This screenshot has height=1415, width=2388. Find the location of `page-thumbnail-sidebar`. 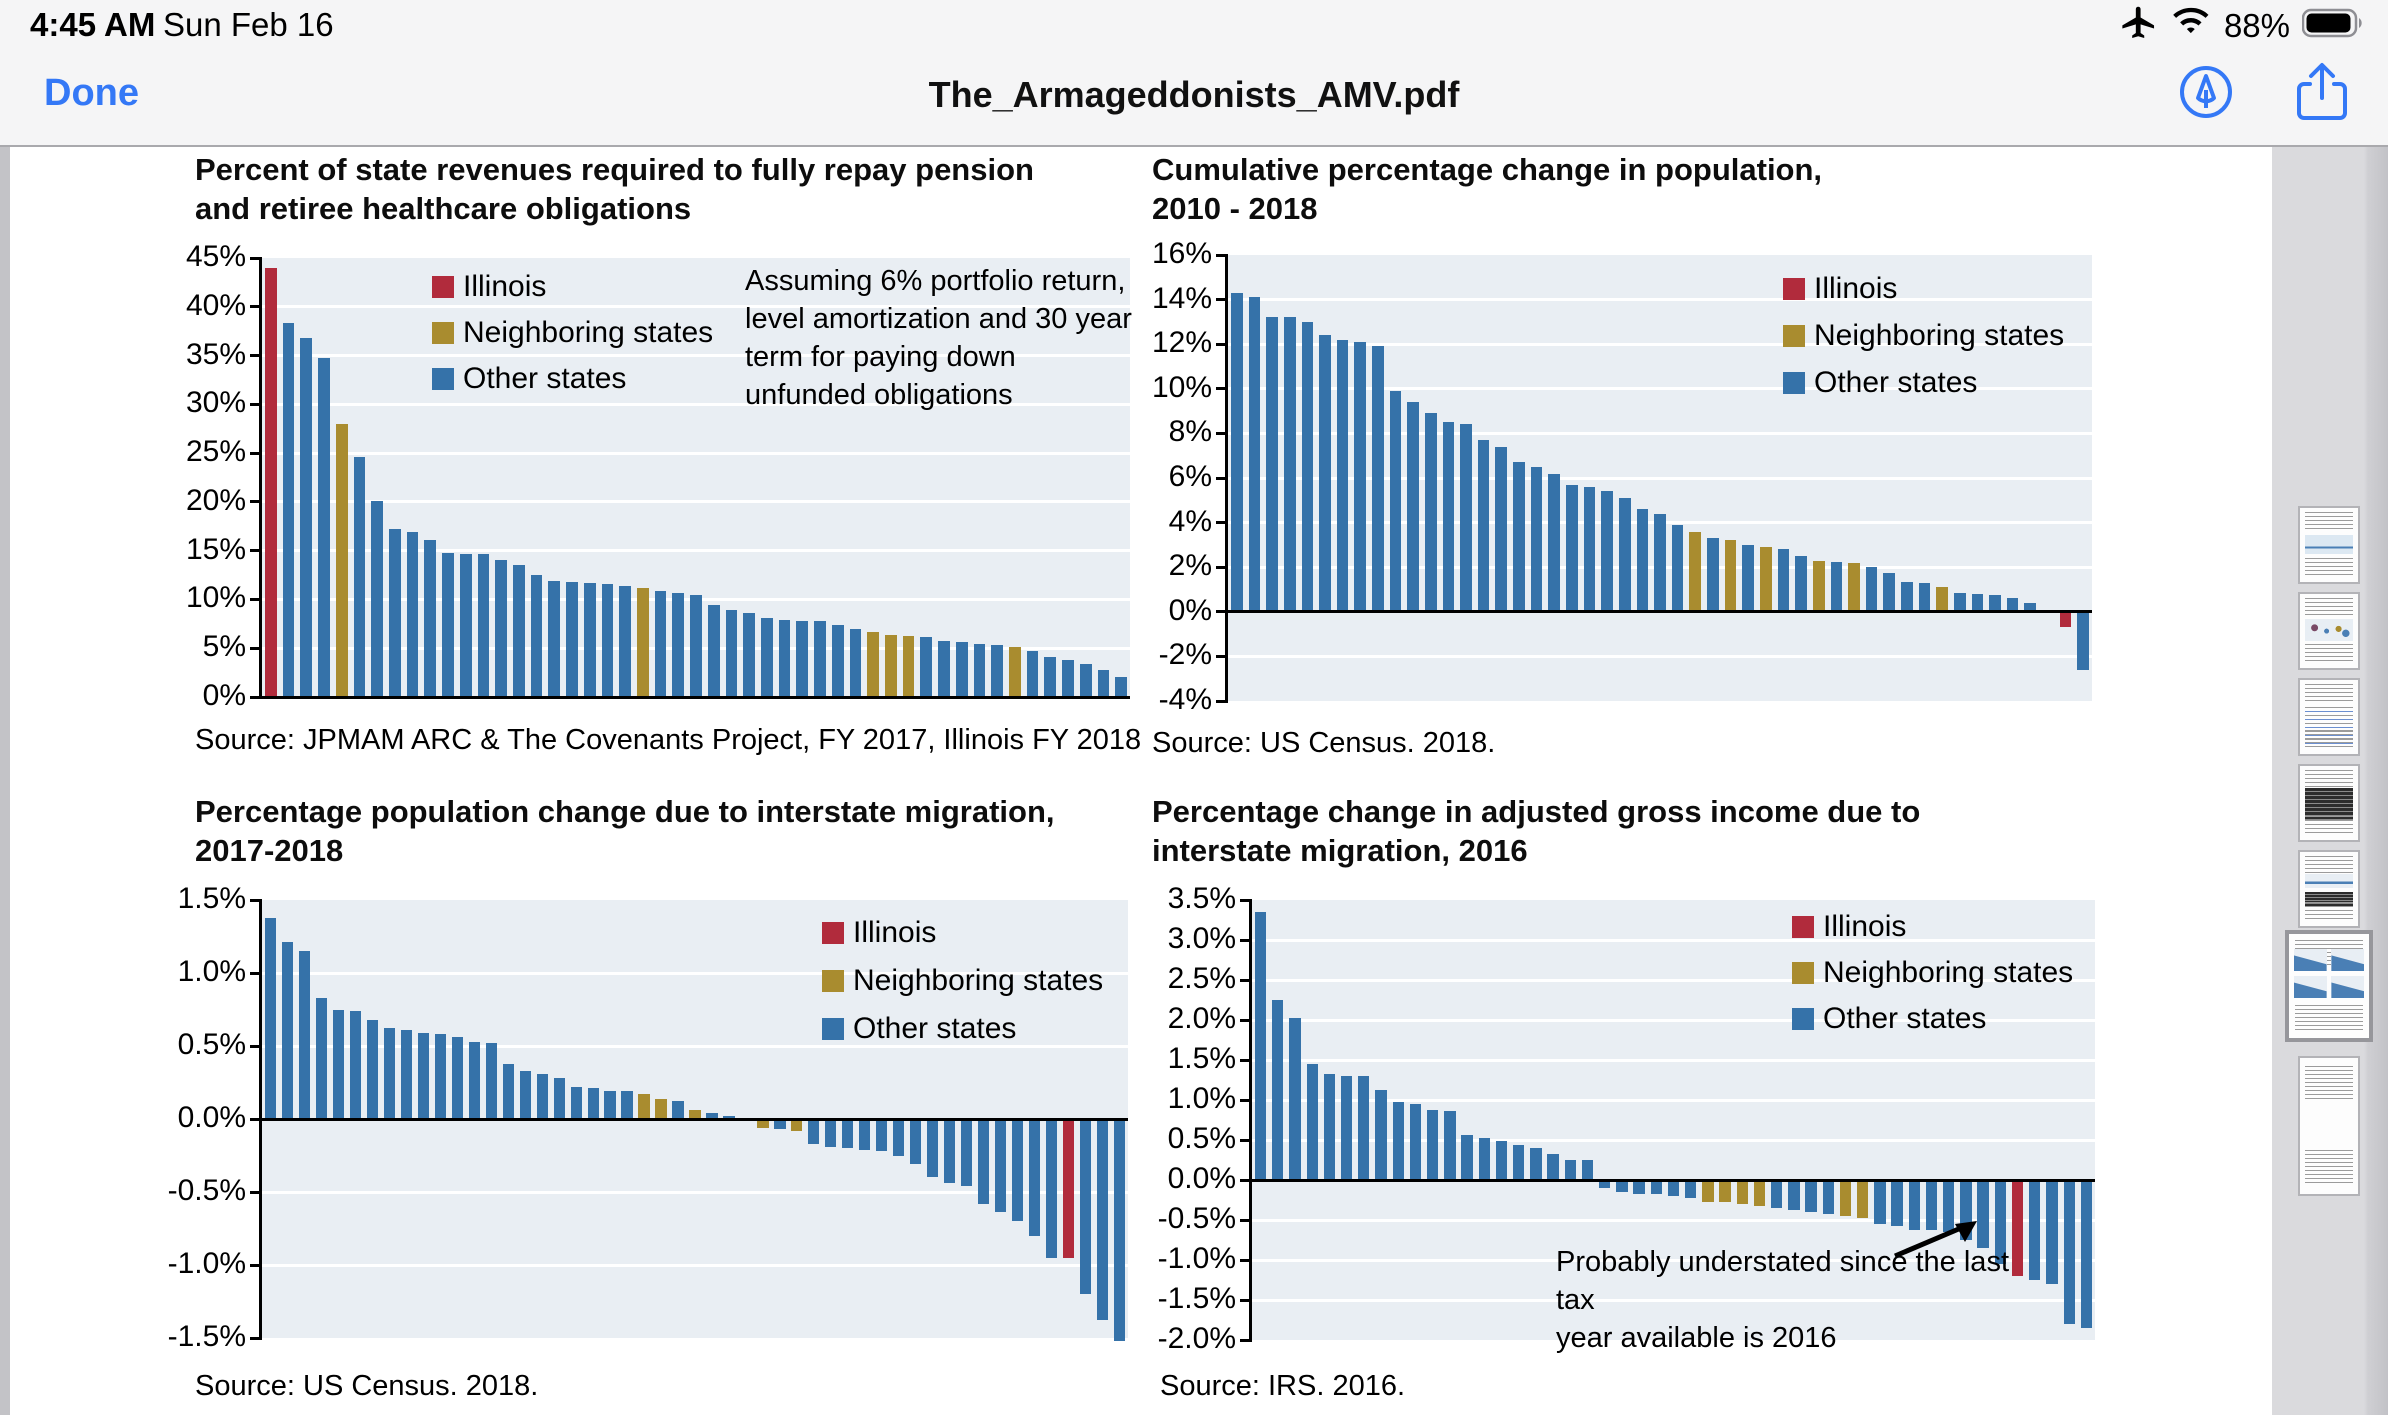

page-thumbnail-sidebar is located at coordinates (2330, 781).